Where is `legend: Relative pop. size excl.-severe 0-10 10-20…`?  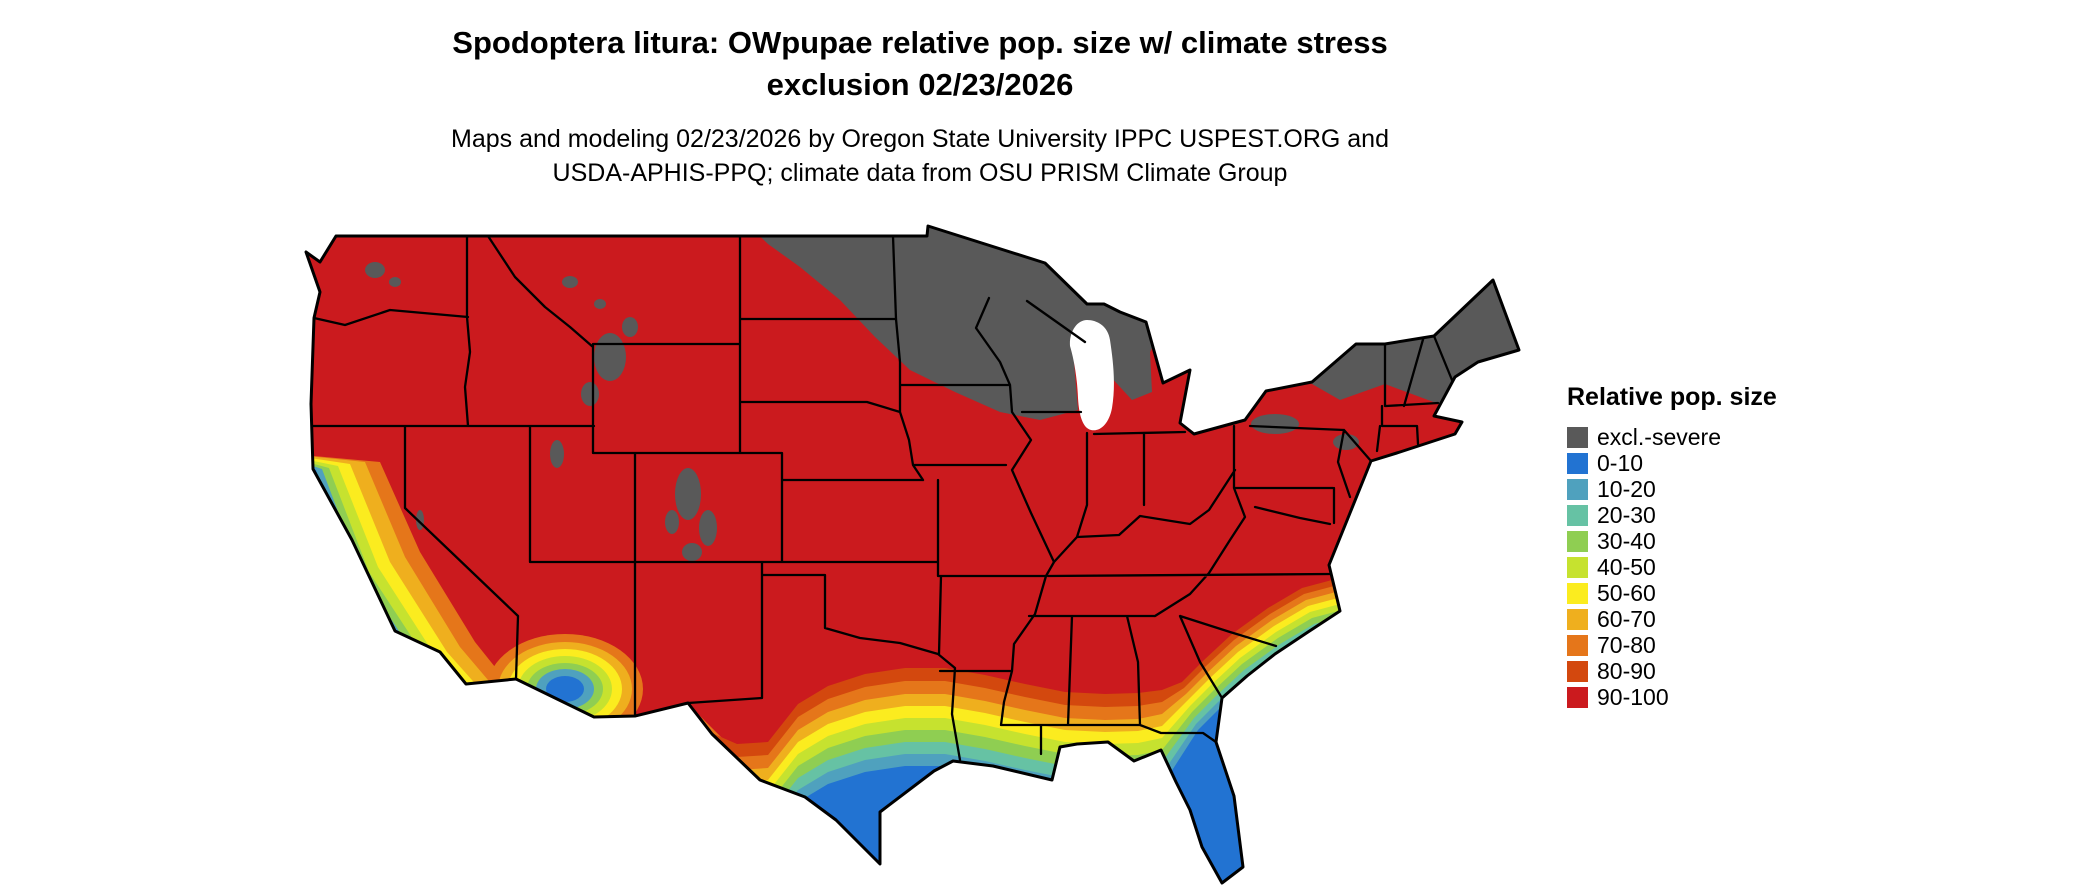 legend: Relative pop. size excl.-severe 0-10 10-20… is located at coordinates (1717, 546).